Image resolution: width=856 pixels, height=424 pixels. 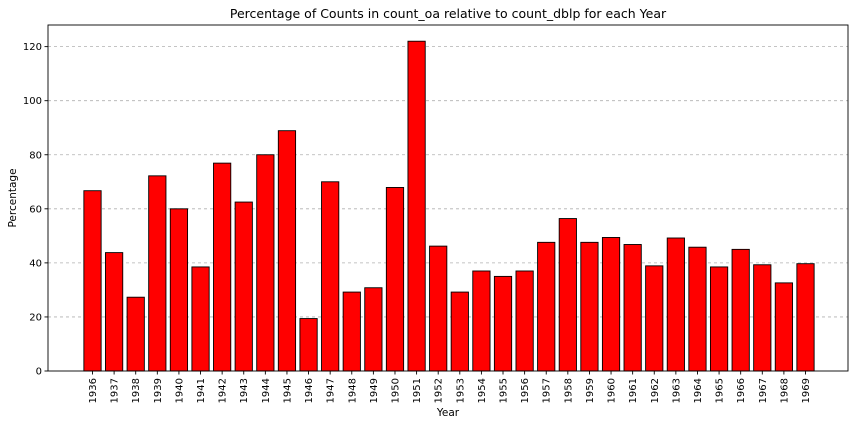 What do you see at coordinates (330, 276) in the screenshot?
I see `bar-1947` at bounding box center [330, 276].